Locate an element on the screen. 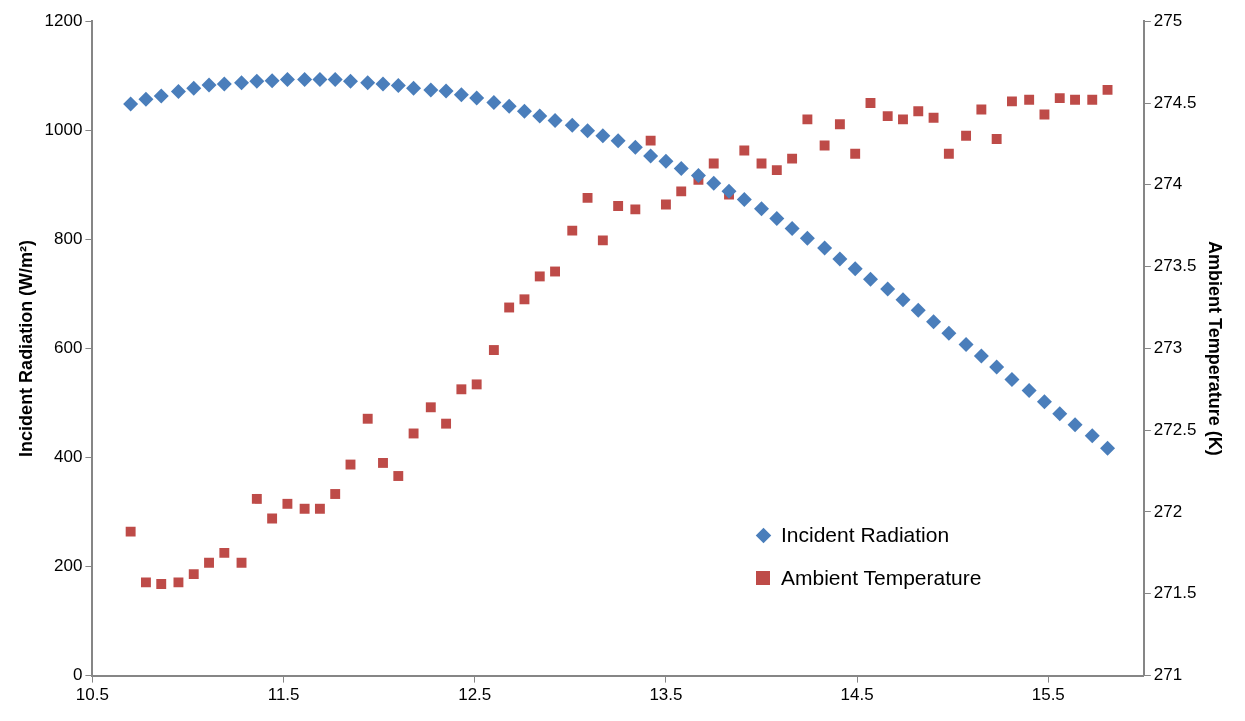  y2-tick-label: 271 is located at coordinates (1168, 675).